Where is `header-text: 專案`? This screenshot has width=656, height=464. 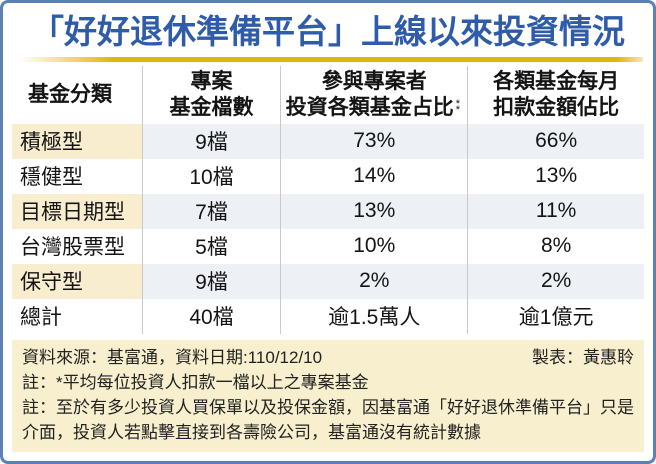
header-text: 專案 is located at coordinates (211, 81).